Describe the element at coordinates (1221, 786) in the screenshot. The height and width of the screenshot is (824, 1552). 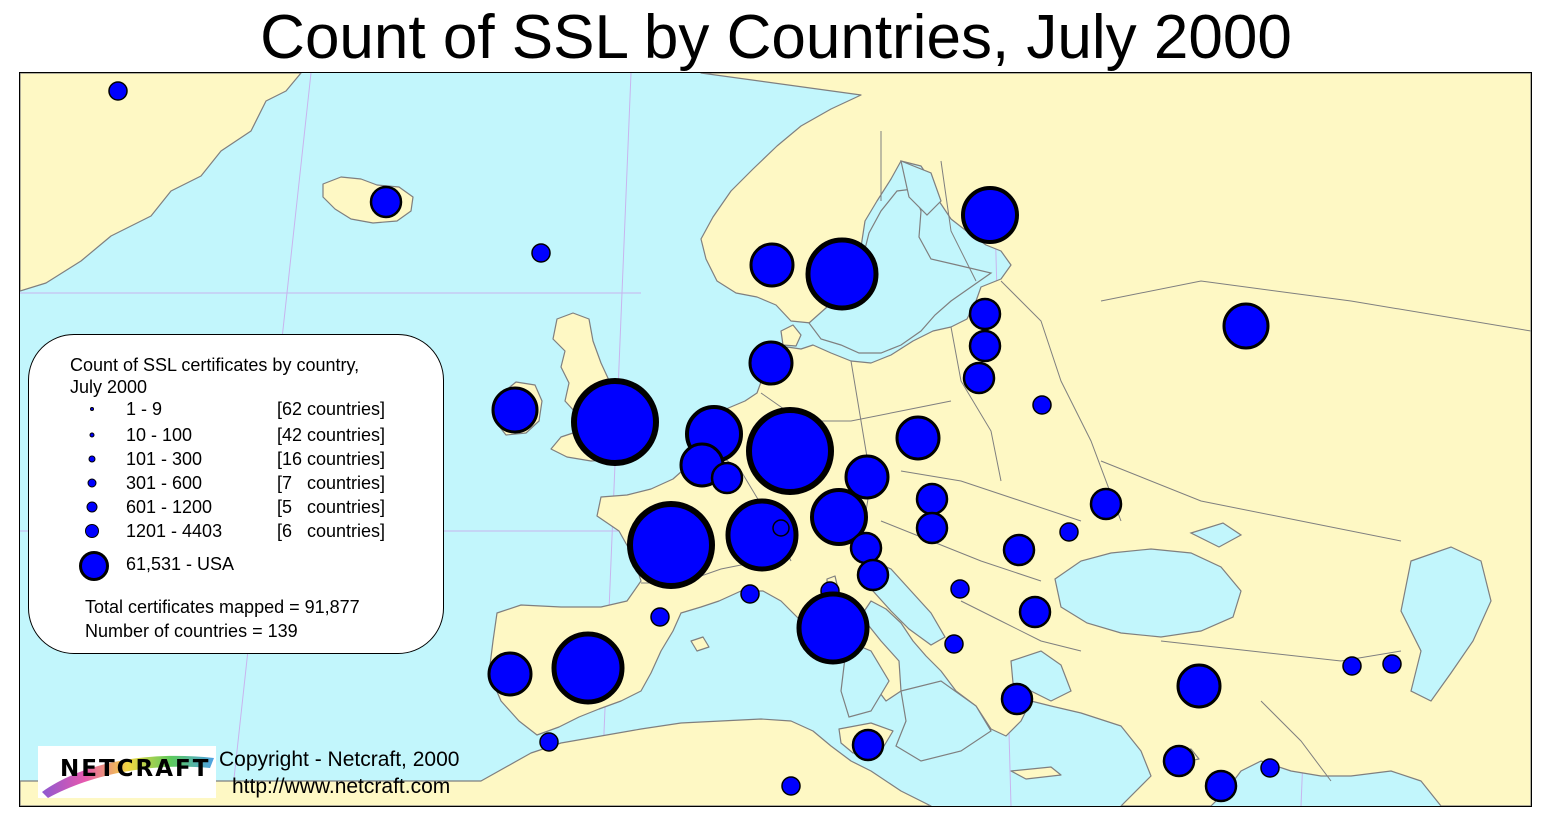
I see `marker-israel` at that location.